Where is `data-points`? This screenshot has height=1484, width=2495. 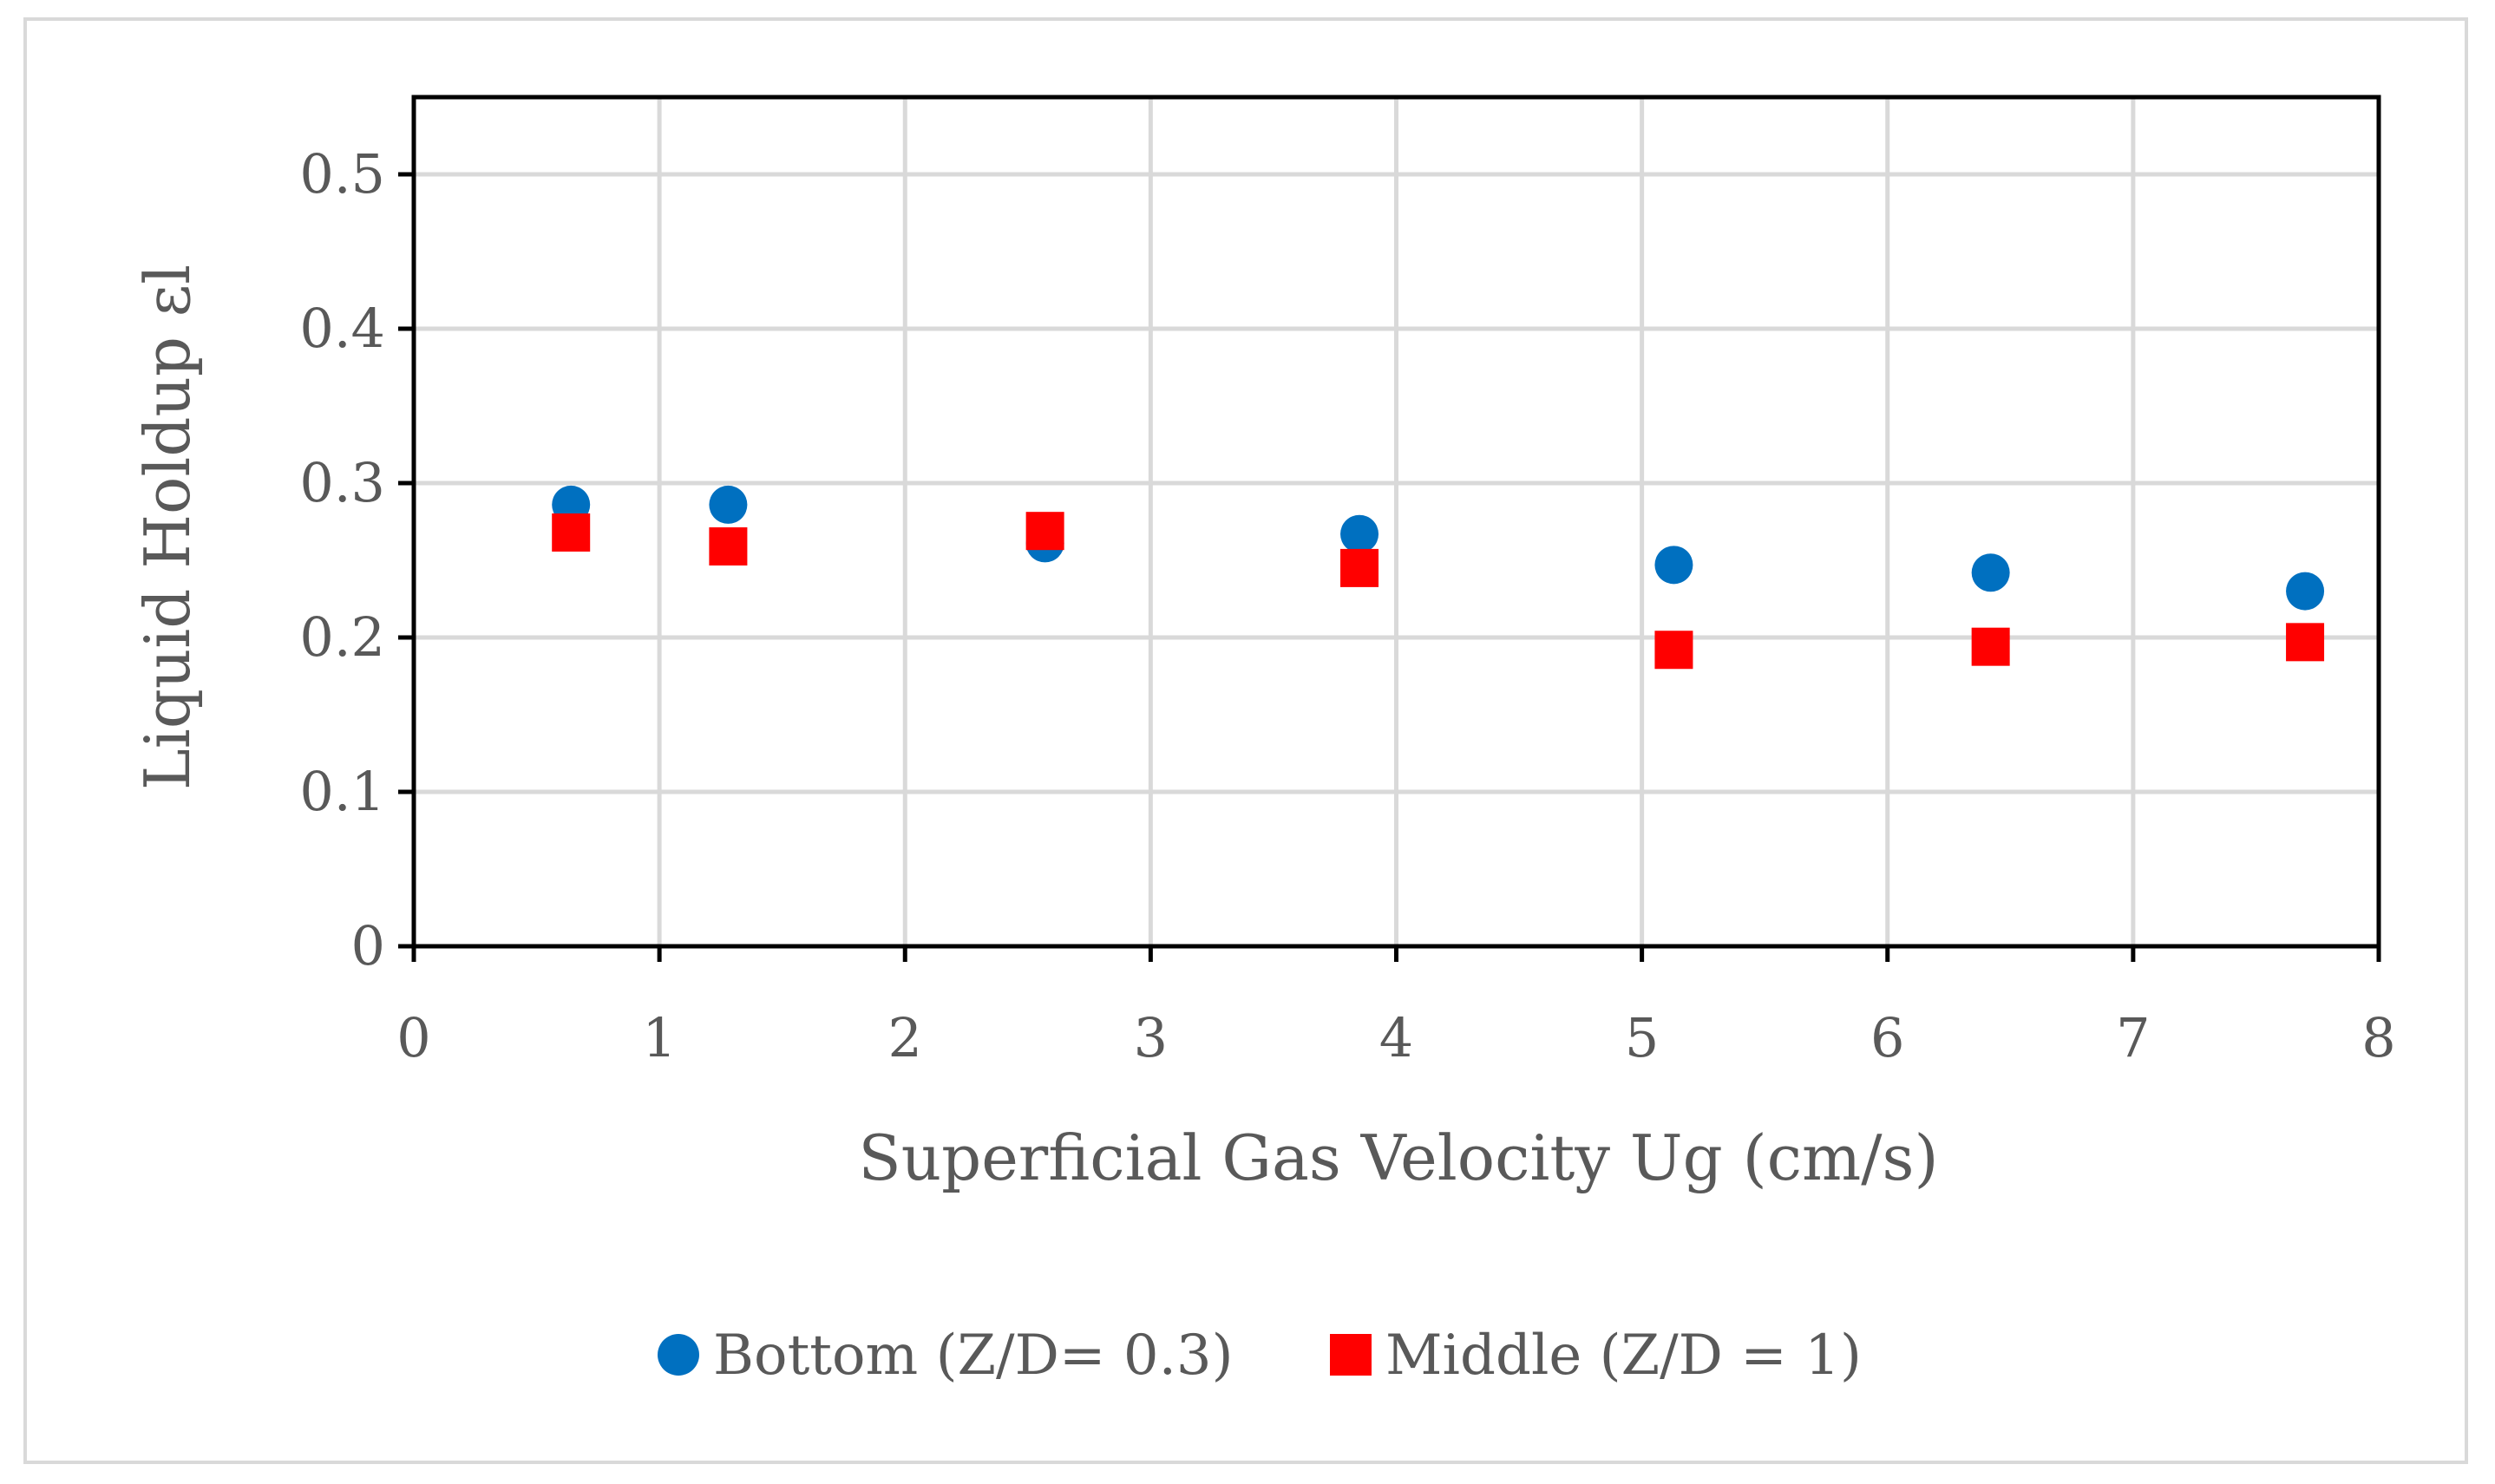
data-points is located at coordinates (1438, 578).